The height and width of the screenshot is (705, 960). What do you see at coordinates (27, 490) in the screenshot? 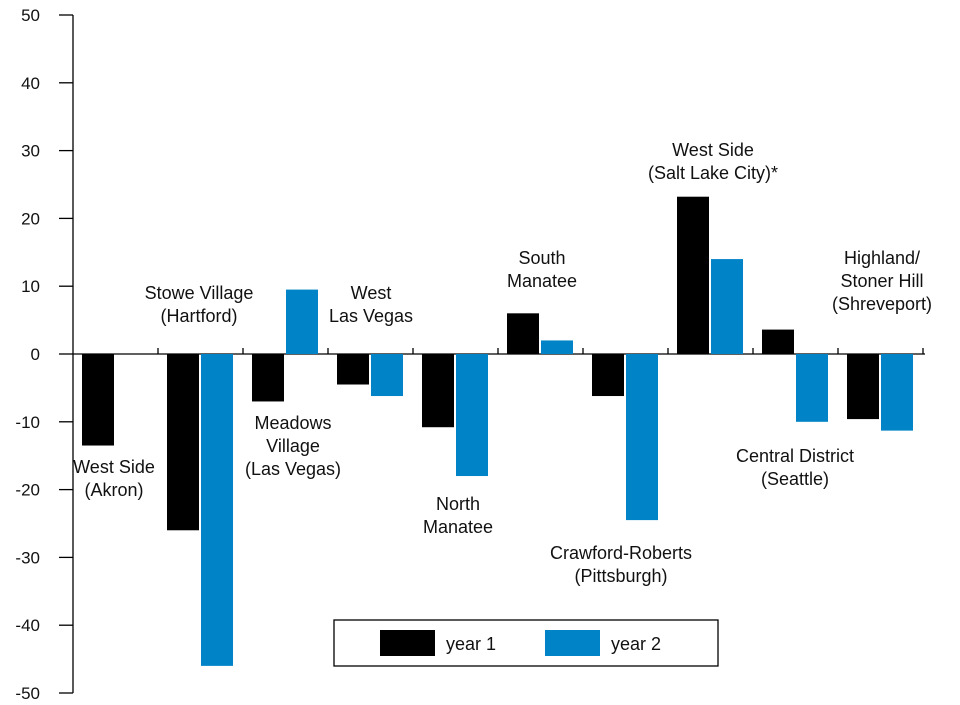
I see `y-tick-label: -20` at bounding box center [27, 490].